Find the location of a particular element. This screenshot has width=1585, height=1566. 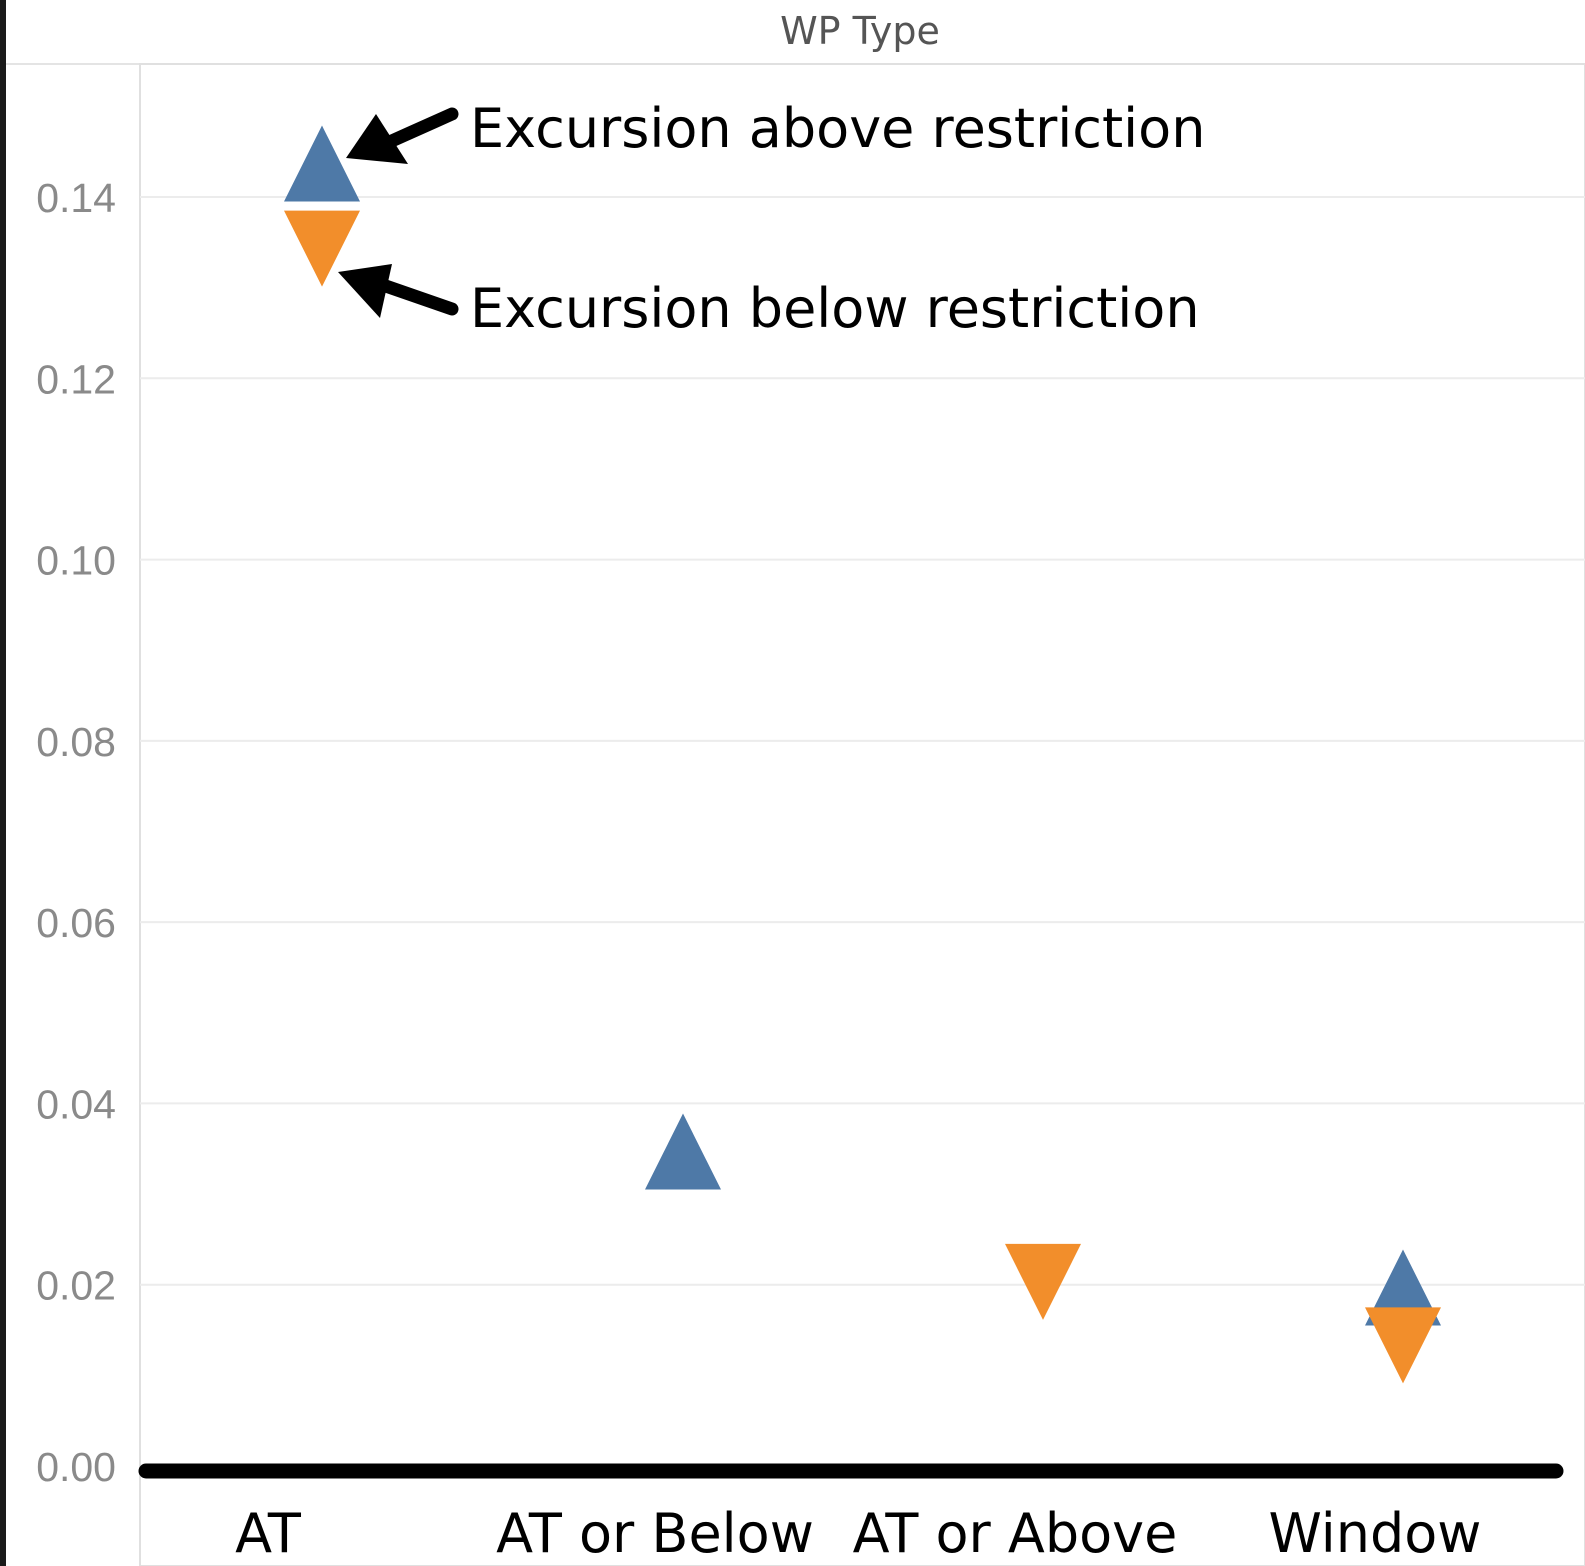

chart-title: WP Type is located at coordinates (860, 31).